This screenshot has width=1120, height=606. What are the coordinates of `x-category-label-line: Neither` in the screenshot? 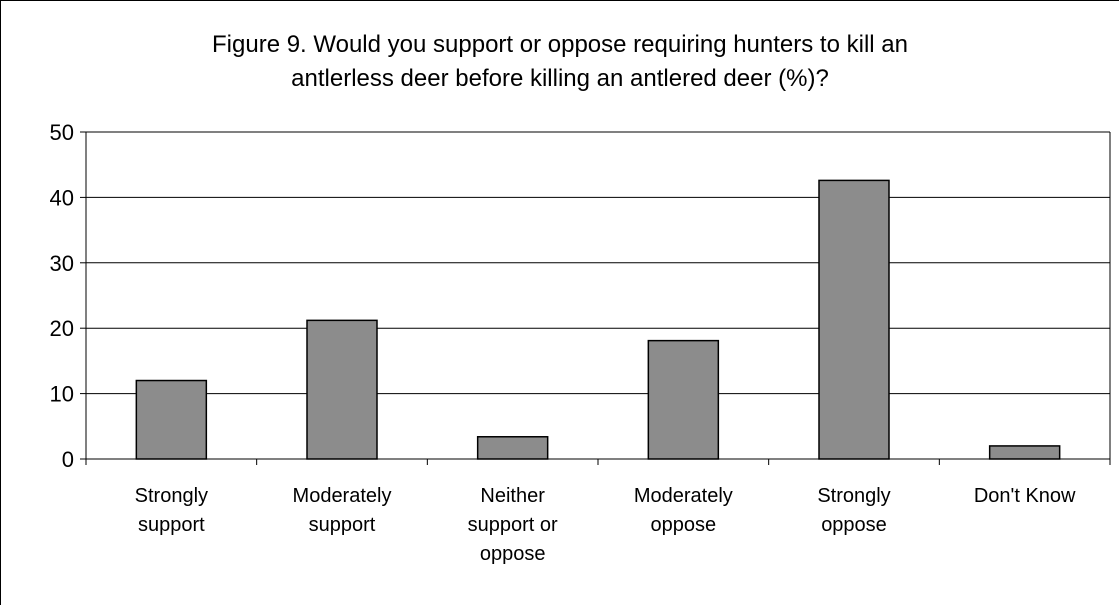 It's located at (512, 496).